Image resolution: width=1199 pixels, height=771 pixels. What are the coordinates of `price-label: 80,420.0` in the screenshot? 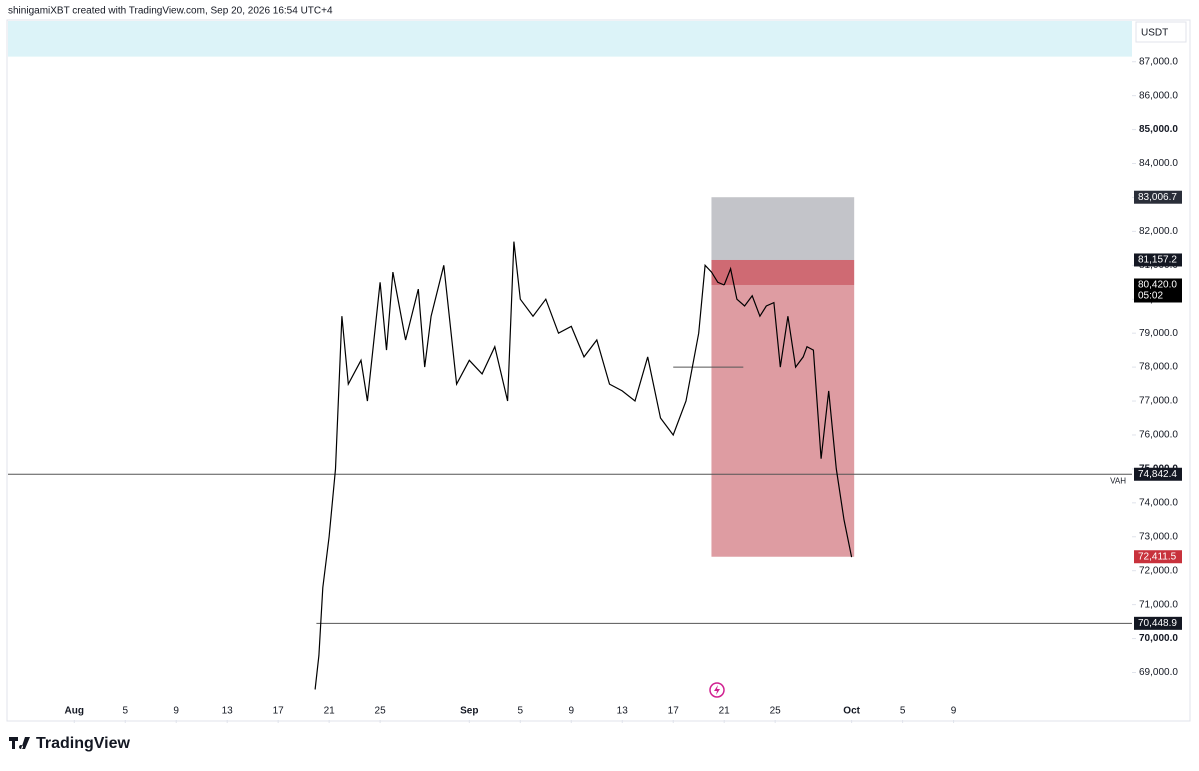 It's located at (1157, 285).